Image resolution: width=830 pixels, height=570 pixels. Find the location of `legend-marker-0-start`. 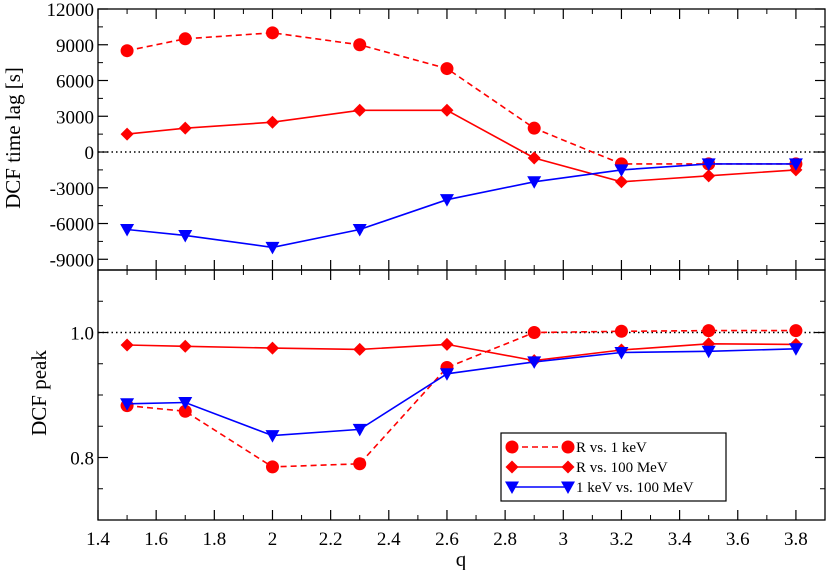

legend-marker-0-start is located at coordinates (512, 447).